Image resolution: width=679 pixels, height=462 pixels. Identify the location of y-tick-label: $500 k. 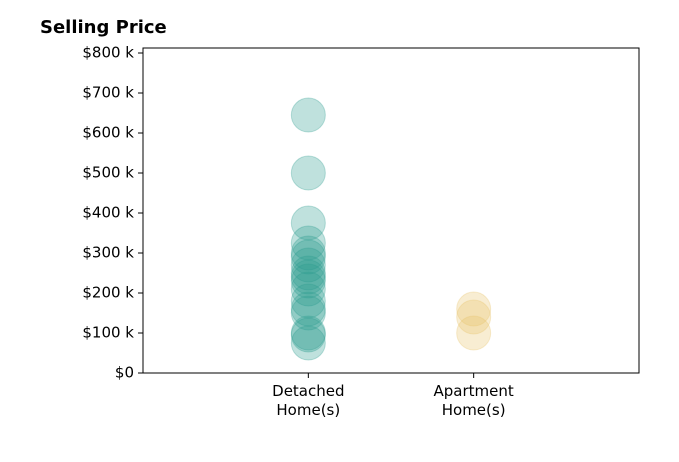
(108, 173).